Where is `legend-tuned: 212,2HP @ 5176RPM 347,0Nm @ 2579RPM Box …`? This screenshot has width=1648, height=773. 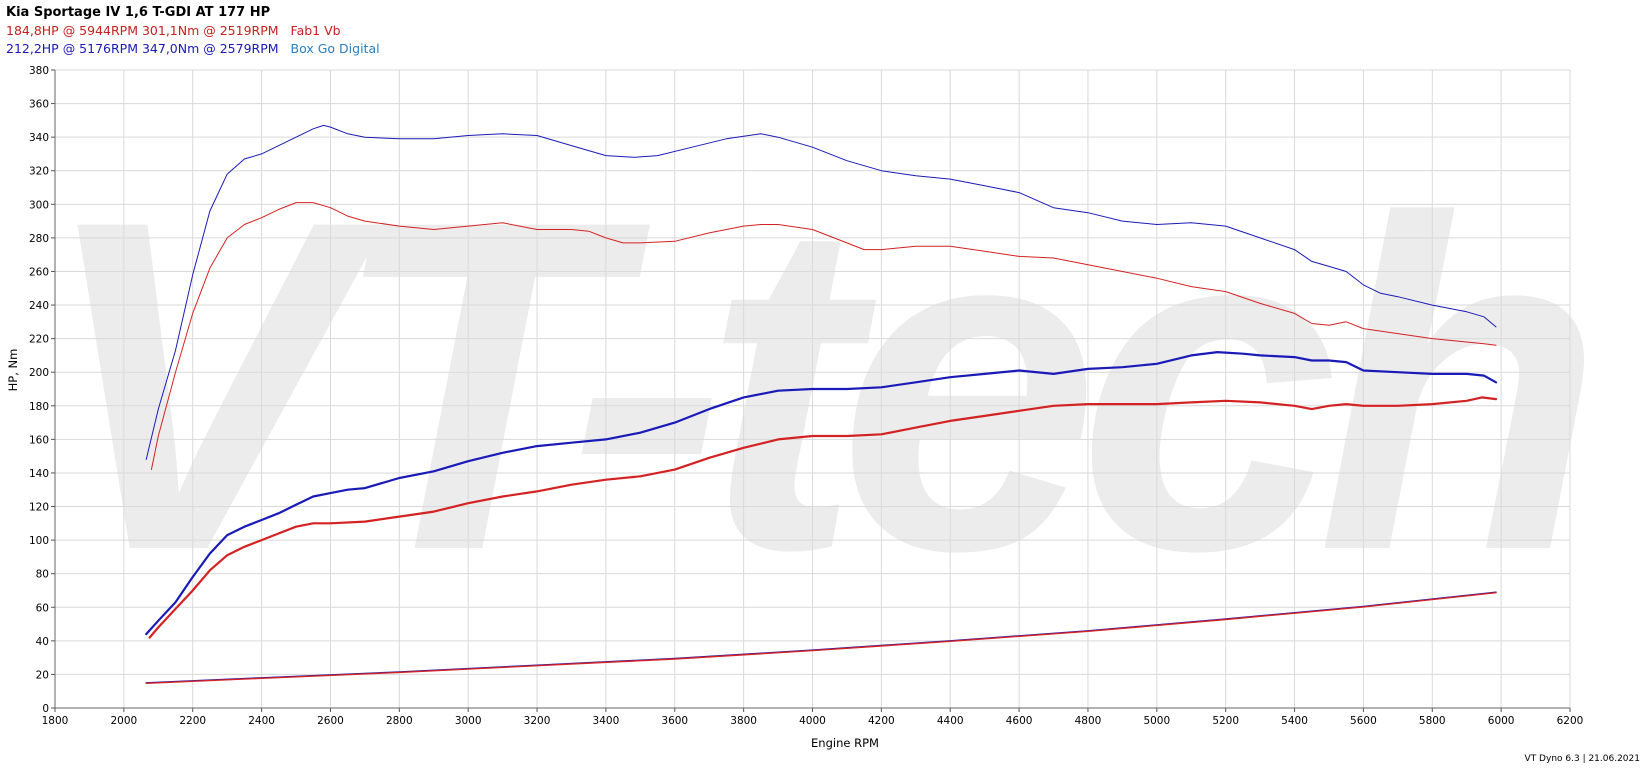 legend-tuned: 212,2HP @ 5176RPM 347,0Nm @ 2579RPM Box … is located at coordinates (193, 49).